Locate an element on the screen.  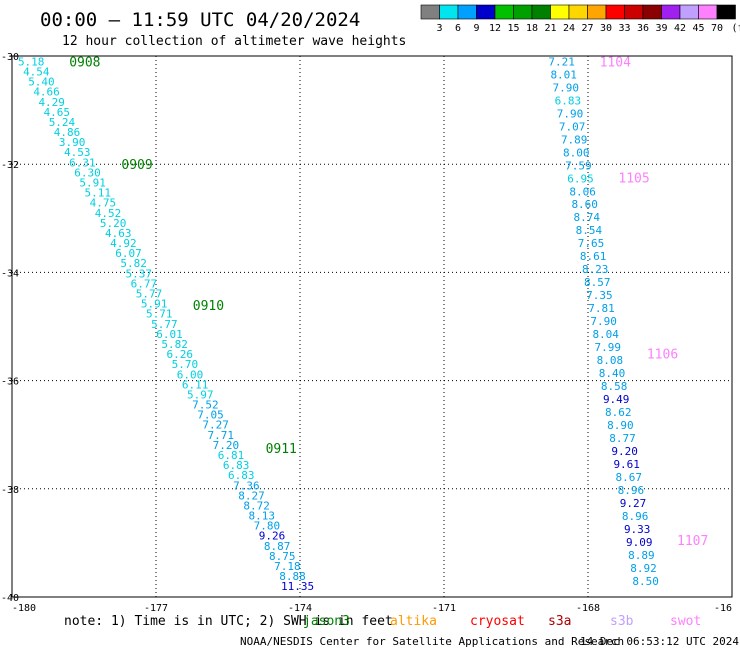
wave-height-value: 4.65 is located at coordinates (57, 112).